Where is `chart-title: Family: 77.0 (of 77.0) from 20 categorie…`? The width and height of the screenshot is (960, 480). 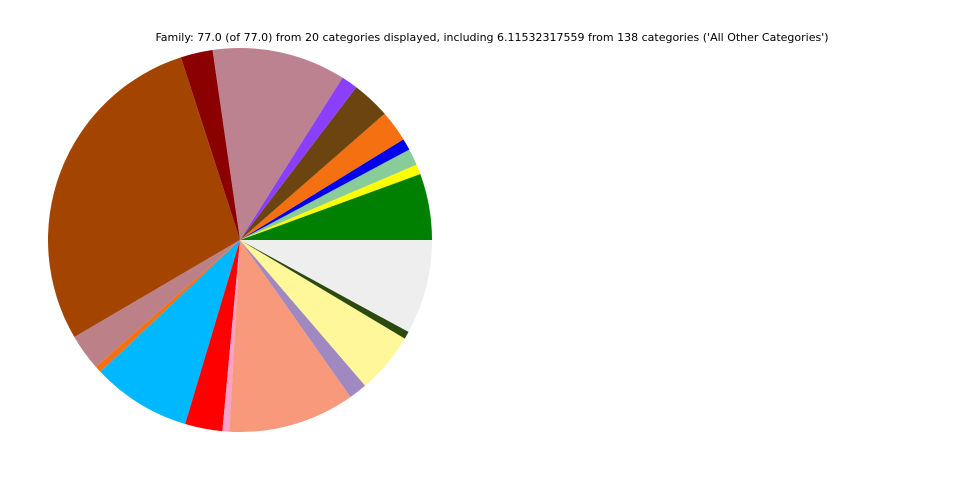 chart-title: Family: 77.0 (of 77.0) from 20 categorie… is located at coordinates (491, 37).